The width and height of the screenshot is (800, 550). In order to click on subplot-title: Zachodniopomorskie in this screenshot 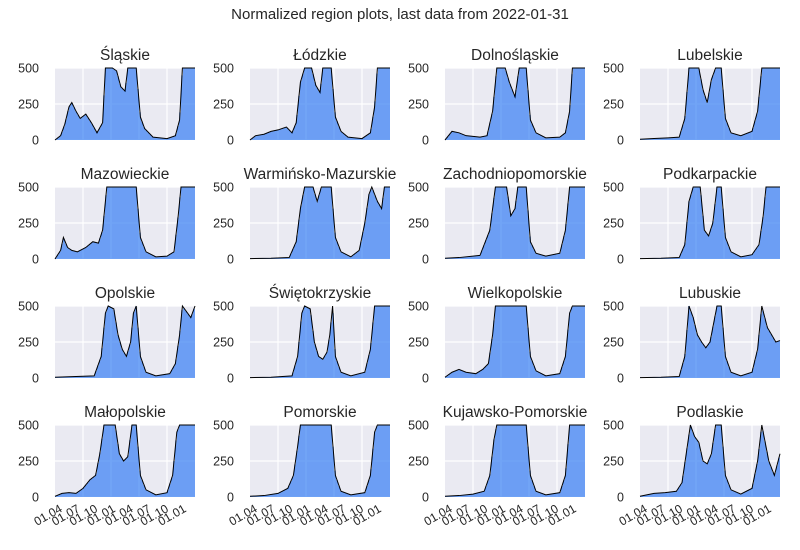, I will do `click(515, 174)`.